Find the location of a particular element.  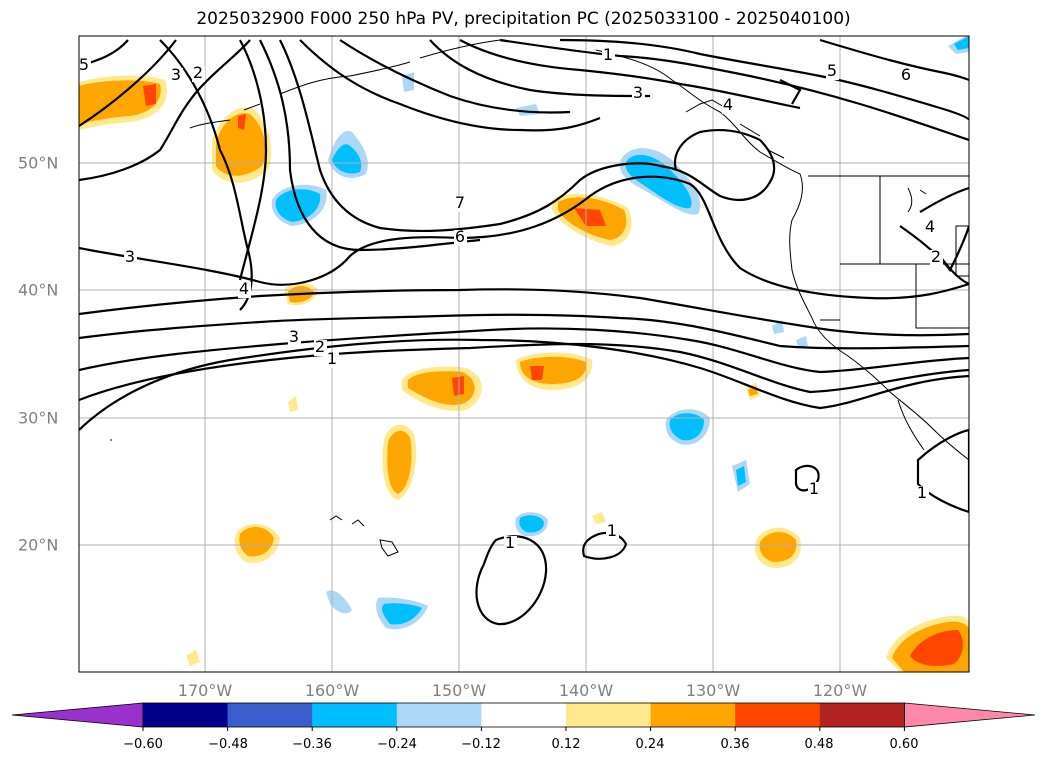

colorbar is located at coordinates (523, 716).